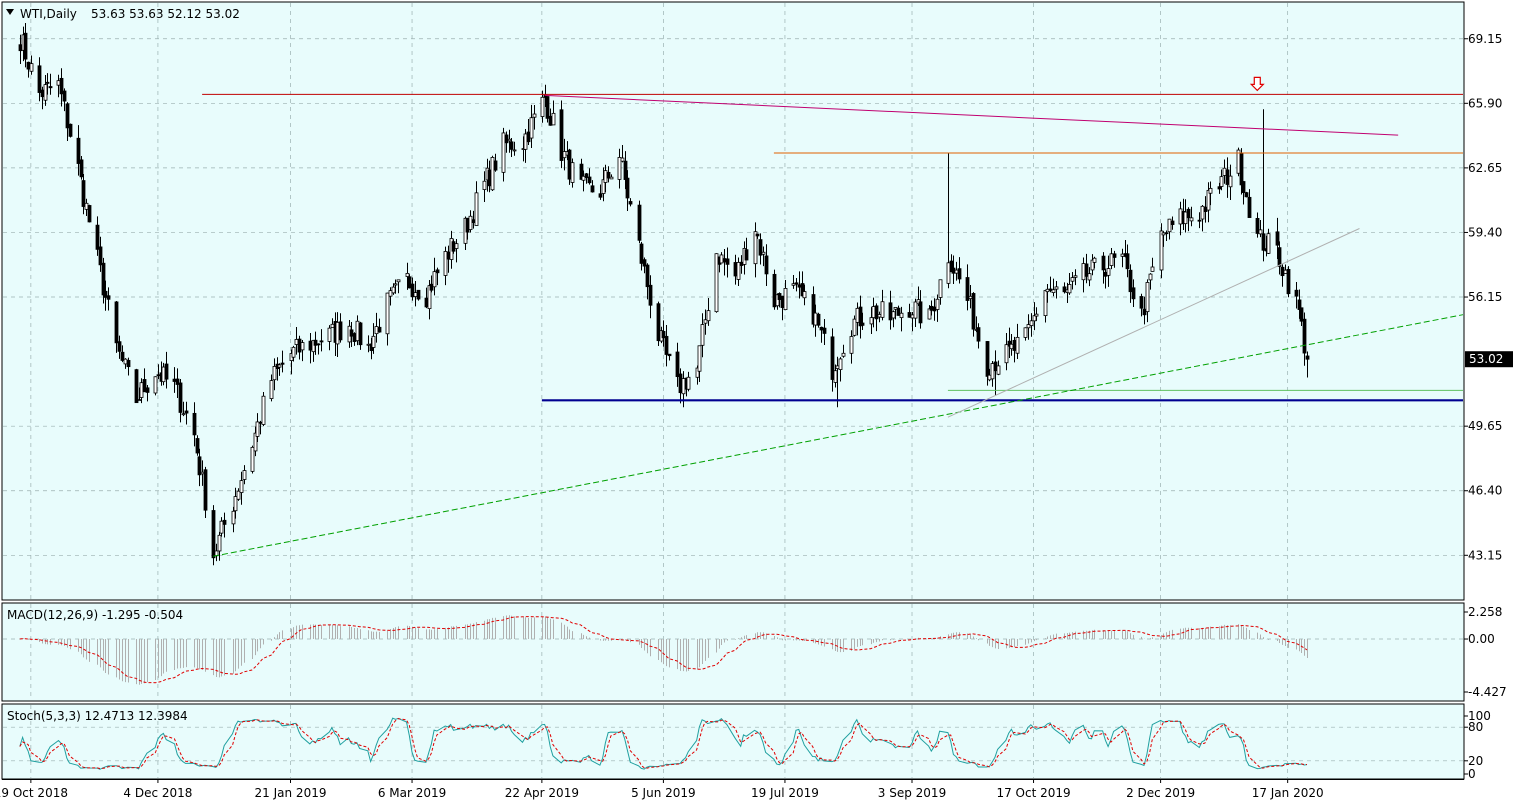 Image resolution: width=1520 pixels, height=807 pixels. I want to click on symbol-label: WTI,Daily, so click(48, 14).